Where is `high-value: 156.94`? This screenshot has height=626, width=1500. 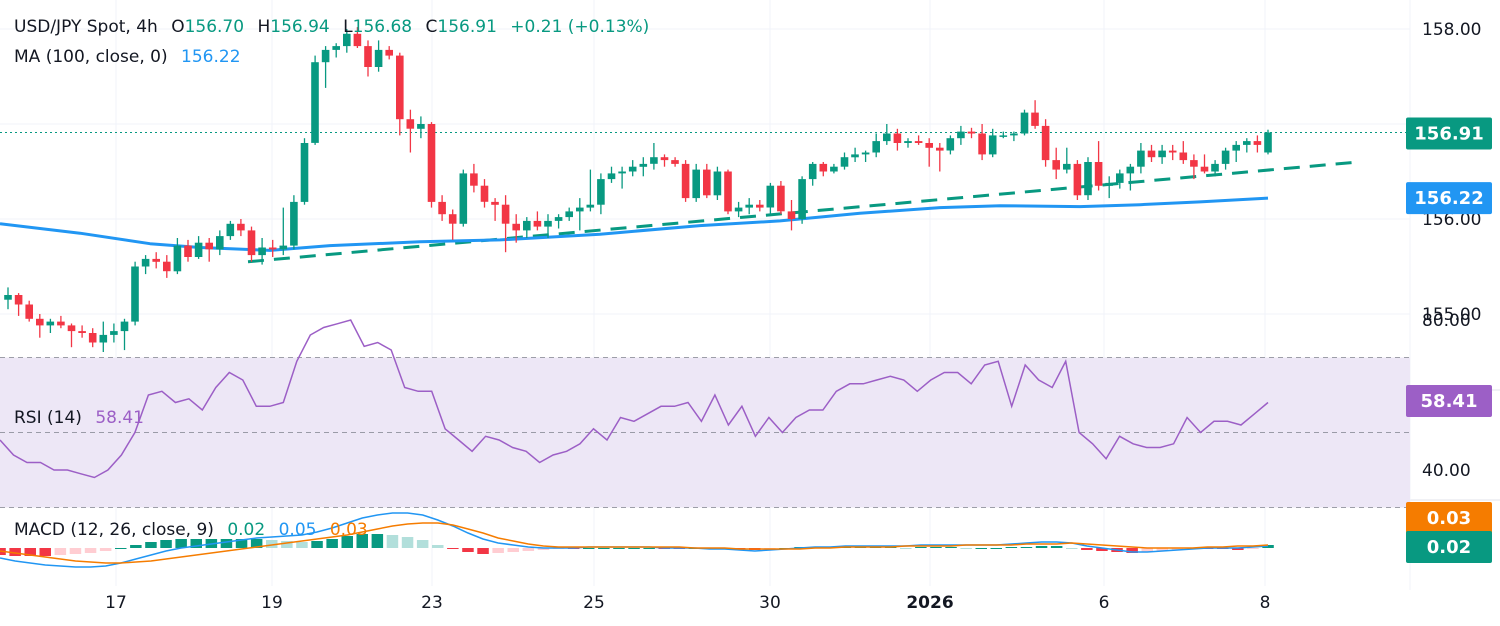
high-value: 156.94 is located at coordinates (300, 27).